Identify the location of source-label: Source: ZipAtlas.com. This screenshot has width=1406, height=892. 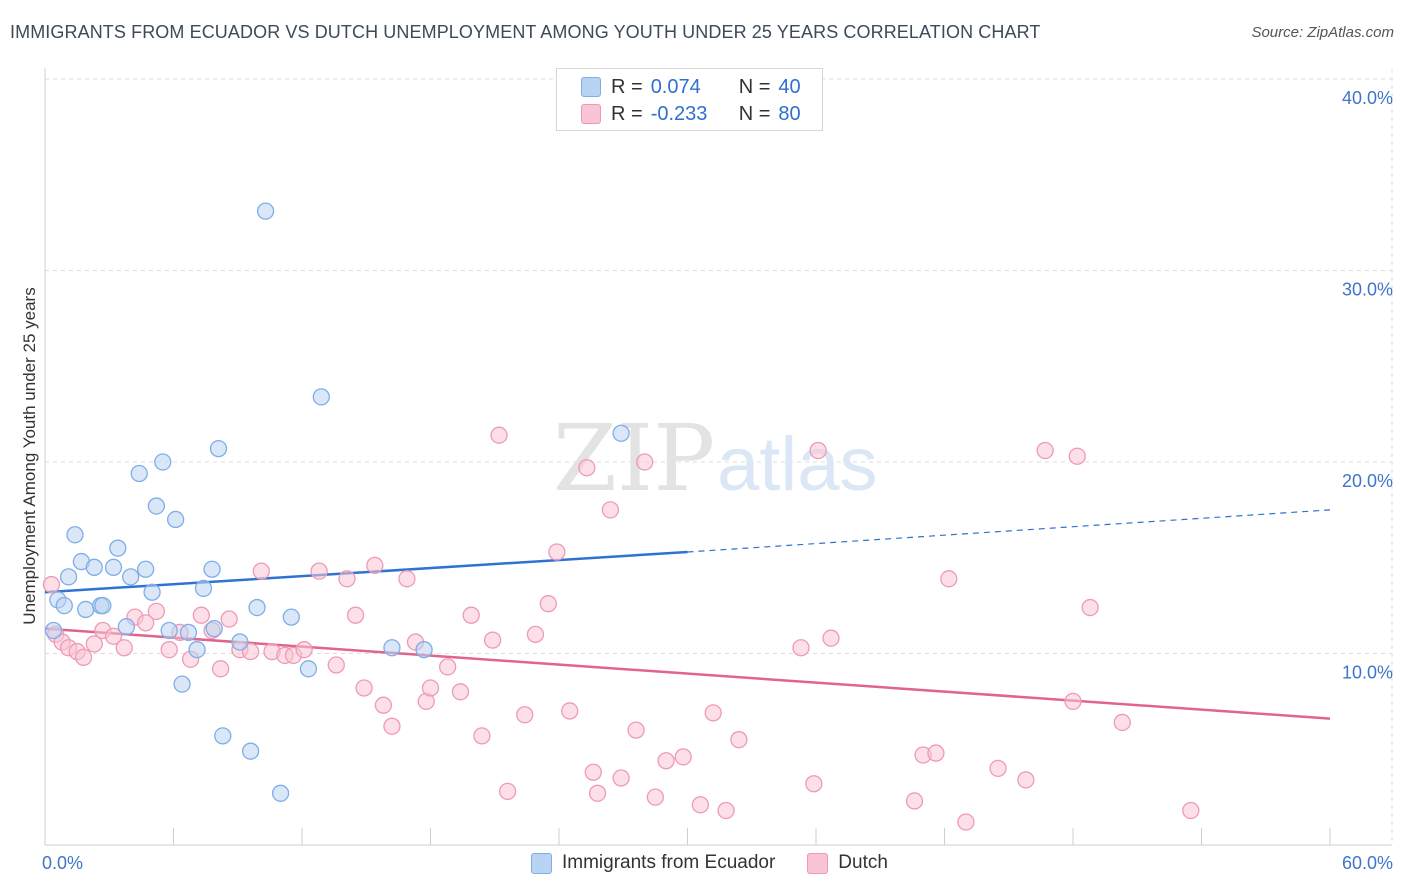
(1322, 32).